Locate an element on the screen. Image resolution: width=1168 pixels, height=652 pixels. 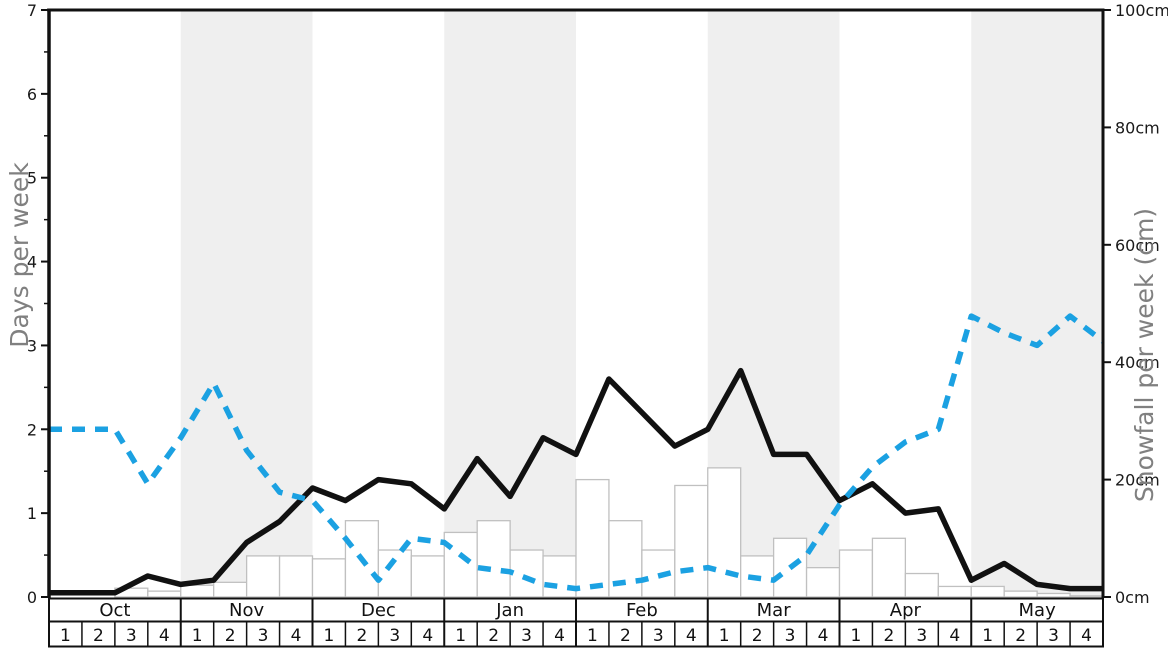
shaded-band-may is located at coordinates (1037, 303).